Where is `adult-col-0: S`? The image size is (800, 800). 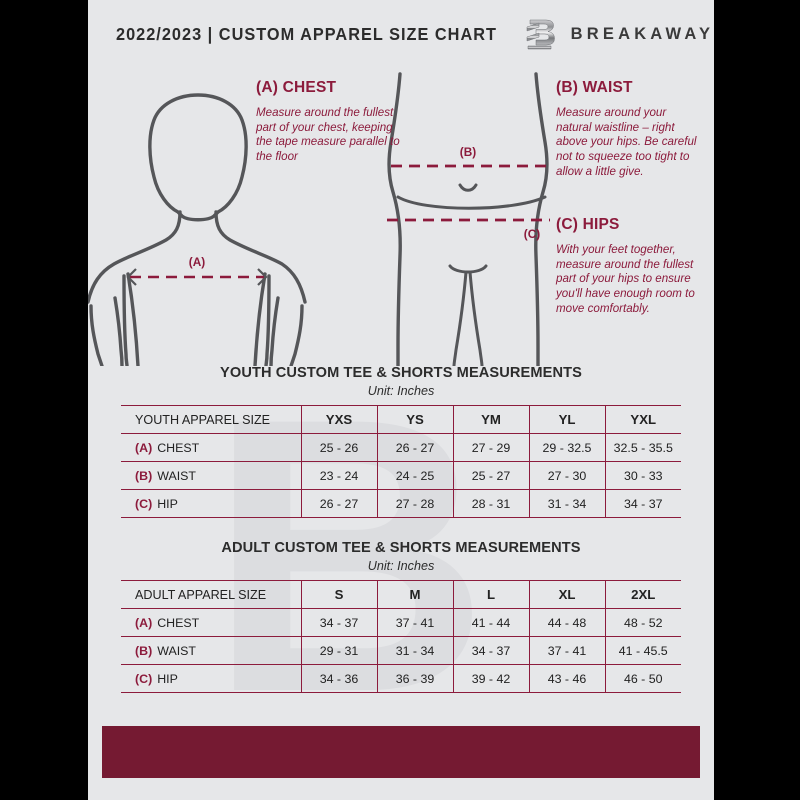 adult-col-0: S is located at coordinates (339, 594).